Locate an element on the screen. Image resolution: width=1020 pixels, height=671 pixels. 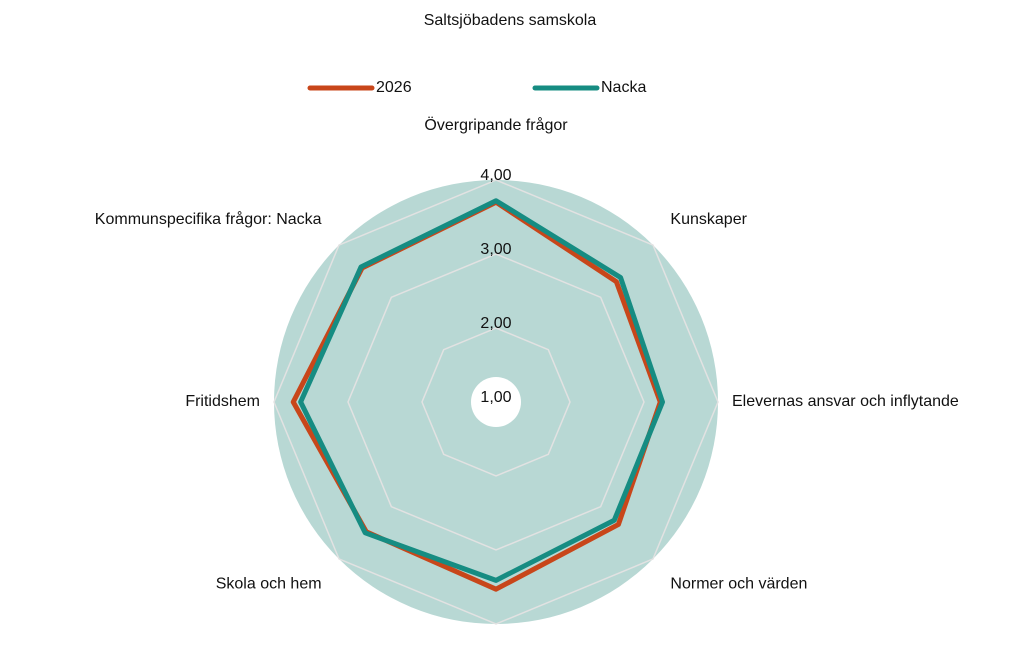
category-label: Elevernas ansvar och inflytande is located at coordinates (845, 401).